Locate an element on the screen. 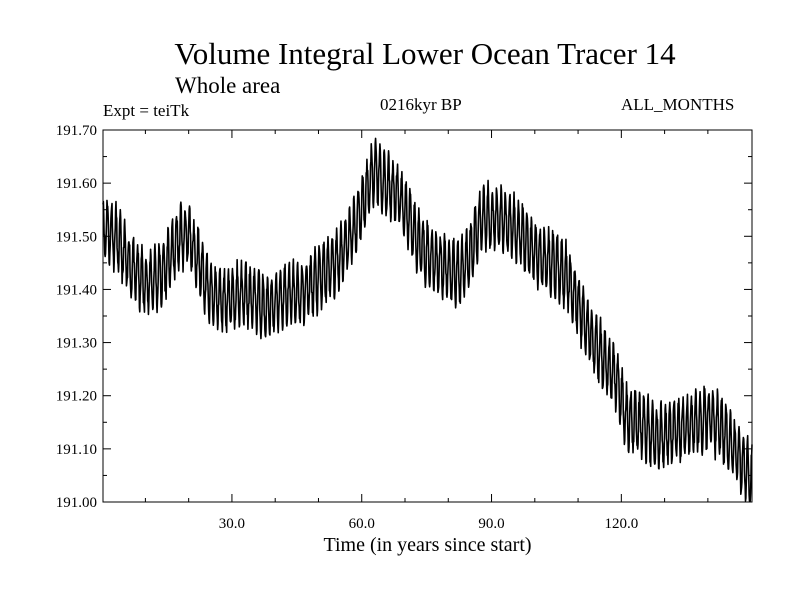 Image resolution: width=800 pixels, height=600 pixels. x-axis-label: Time (in years since start) is located at coordinates (427, 545).